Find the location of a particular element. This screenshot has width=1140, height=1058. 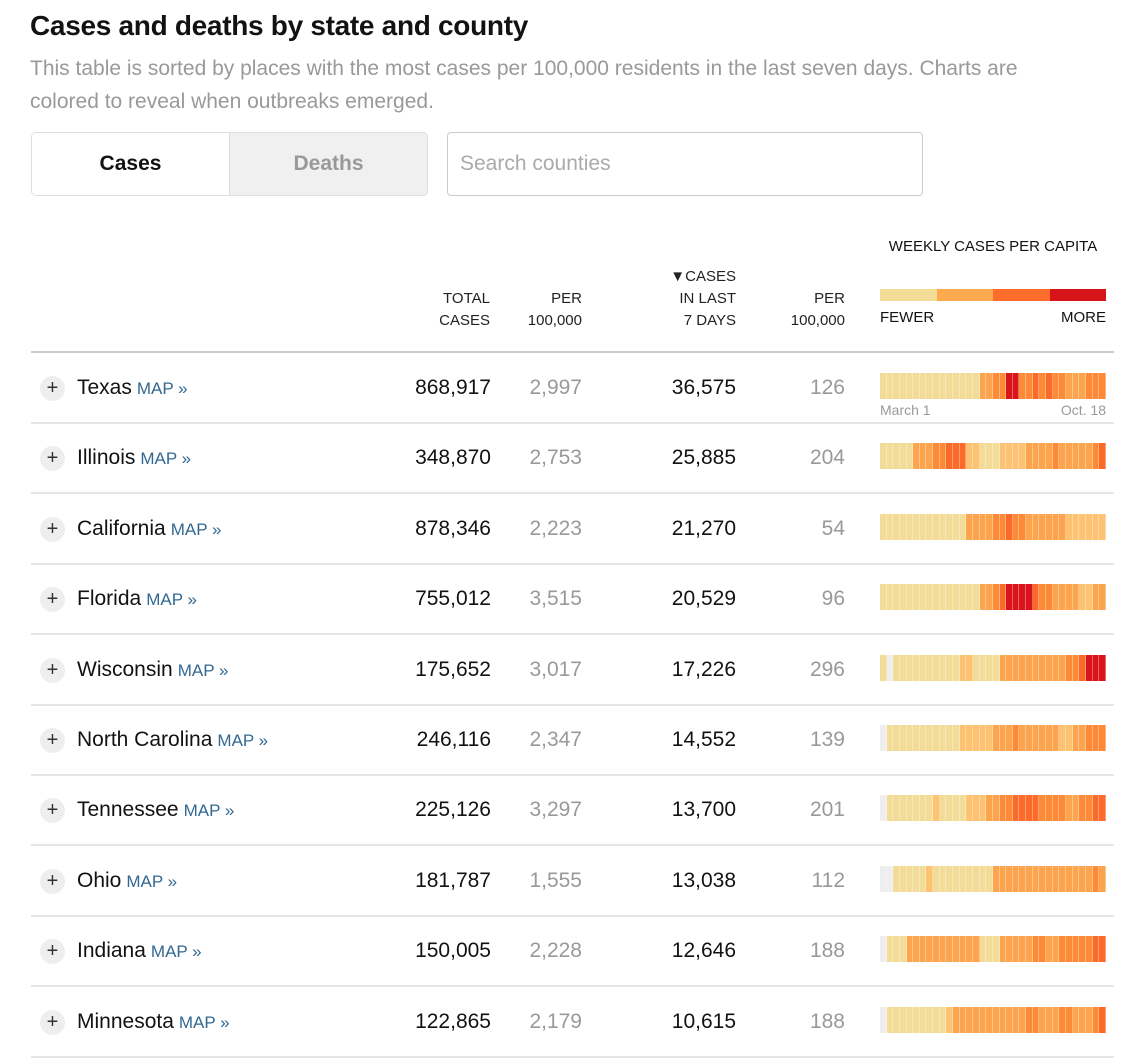

tab-deaths: Deaths is located at coordinates (328, 164).